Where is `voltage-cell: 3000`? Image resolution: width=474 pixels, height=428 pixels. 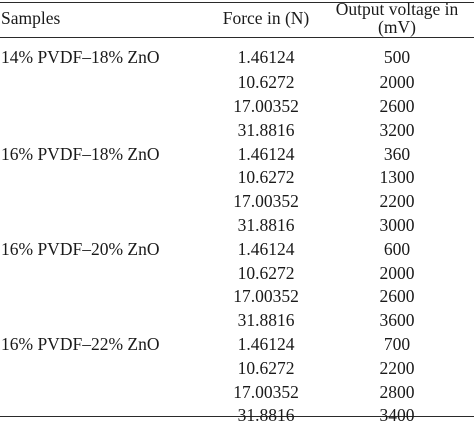
voltage-cell: 3000 is located at coordinates (397, 224).